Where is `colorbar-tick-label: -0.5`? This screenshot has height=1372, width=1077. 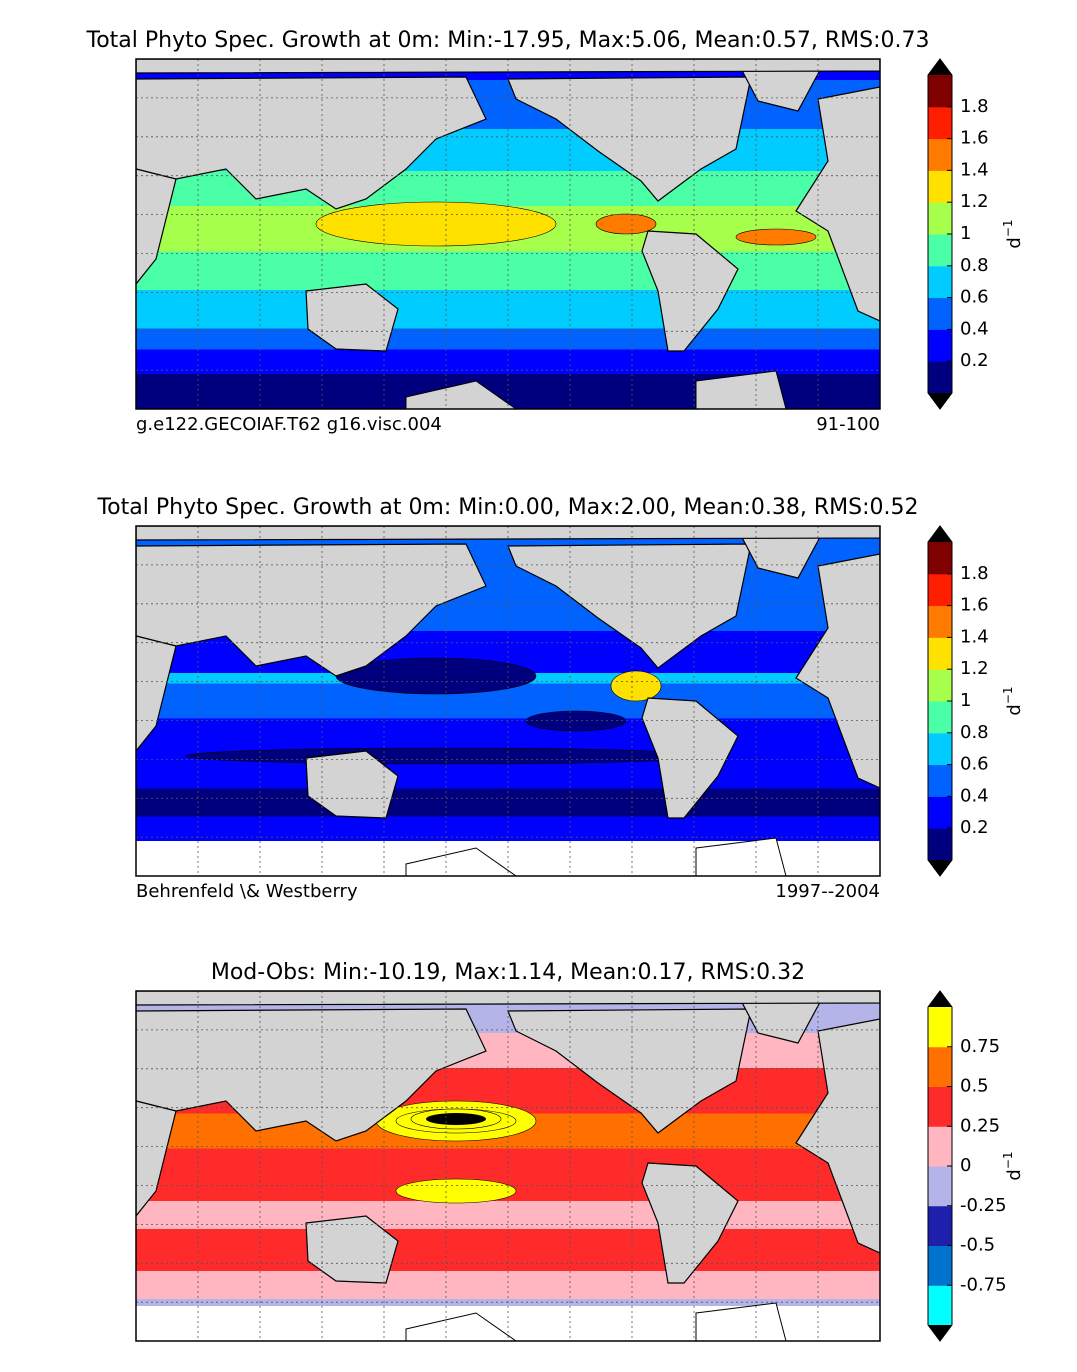 colorbar-tick-label: -0.5 is located at coordinates (977, 1245).